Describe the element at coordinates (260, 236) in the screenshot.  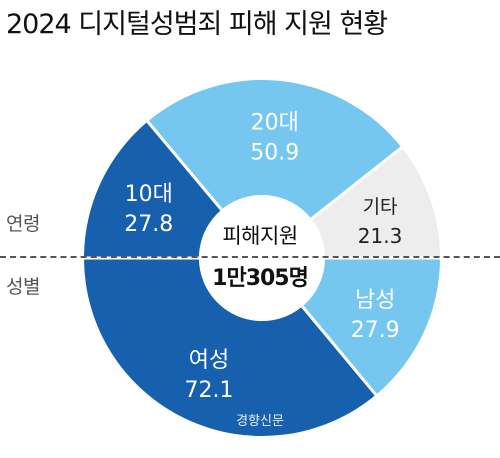
I see `center-caption: 피해지원` at that location.